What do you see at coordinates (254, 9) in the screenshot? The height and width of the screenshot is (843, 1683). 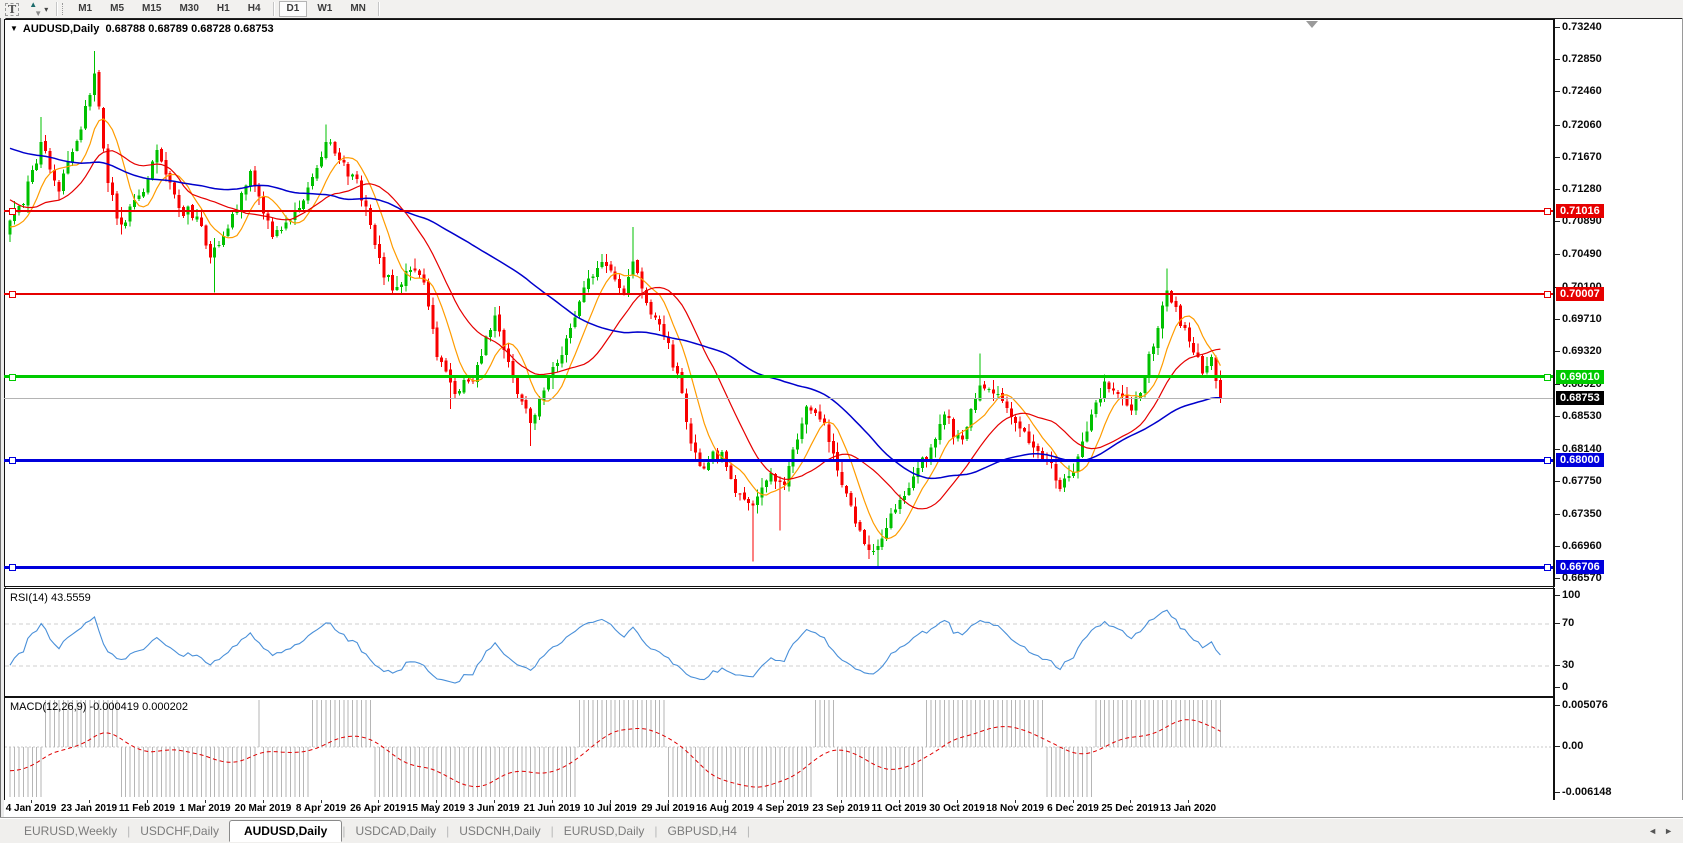 I see `timeframe-button-H4: H4` at bounding box center [254, 9].